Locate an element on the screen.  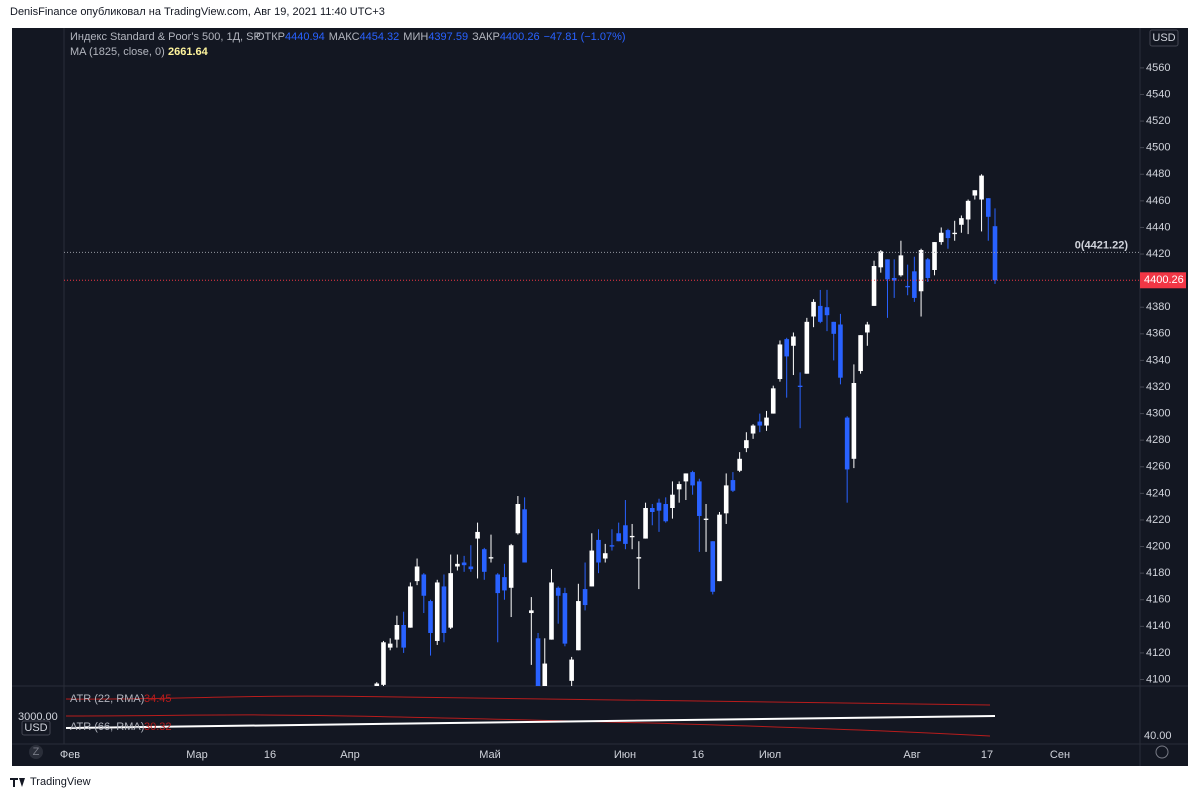
y-tick-label: 4100 is located at coordinates (1158, 679).